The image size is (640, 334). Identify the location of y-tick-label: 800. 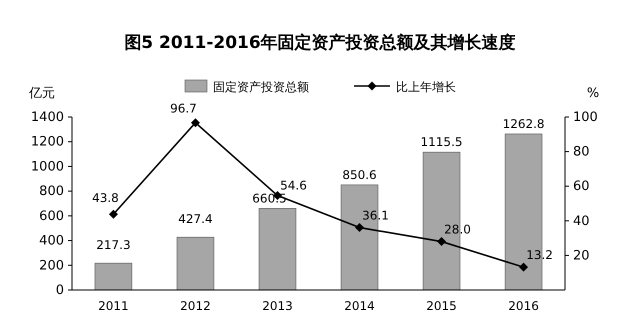
(51, 192).